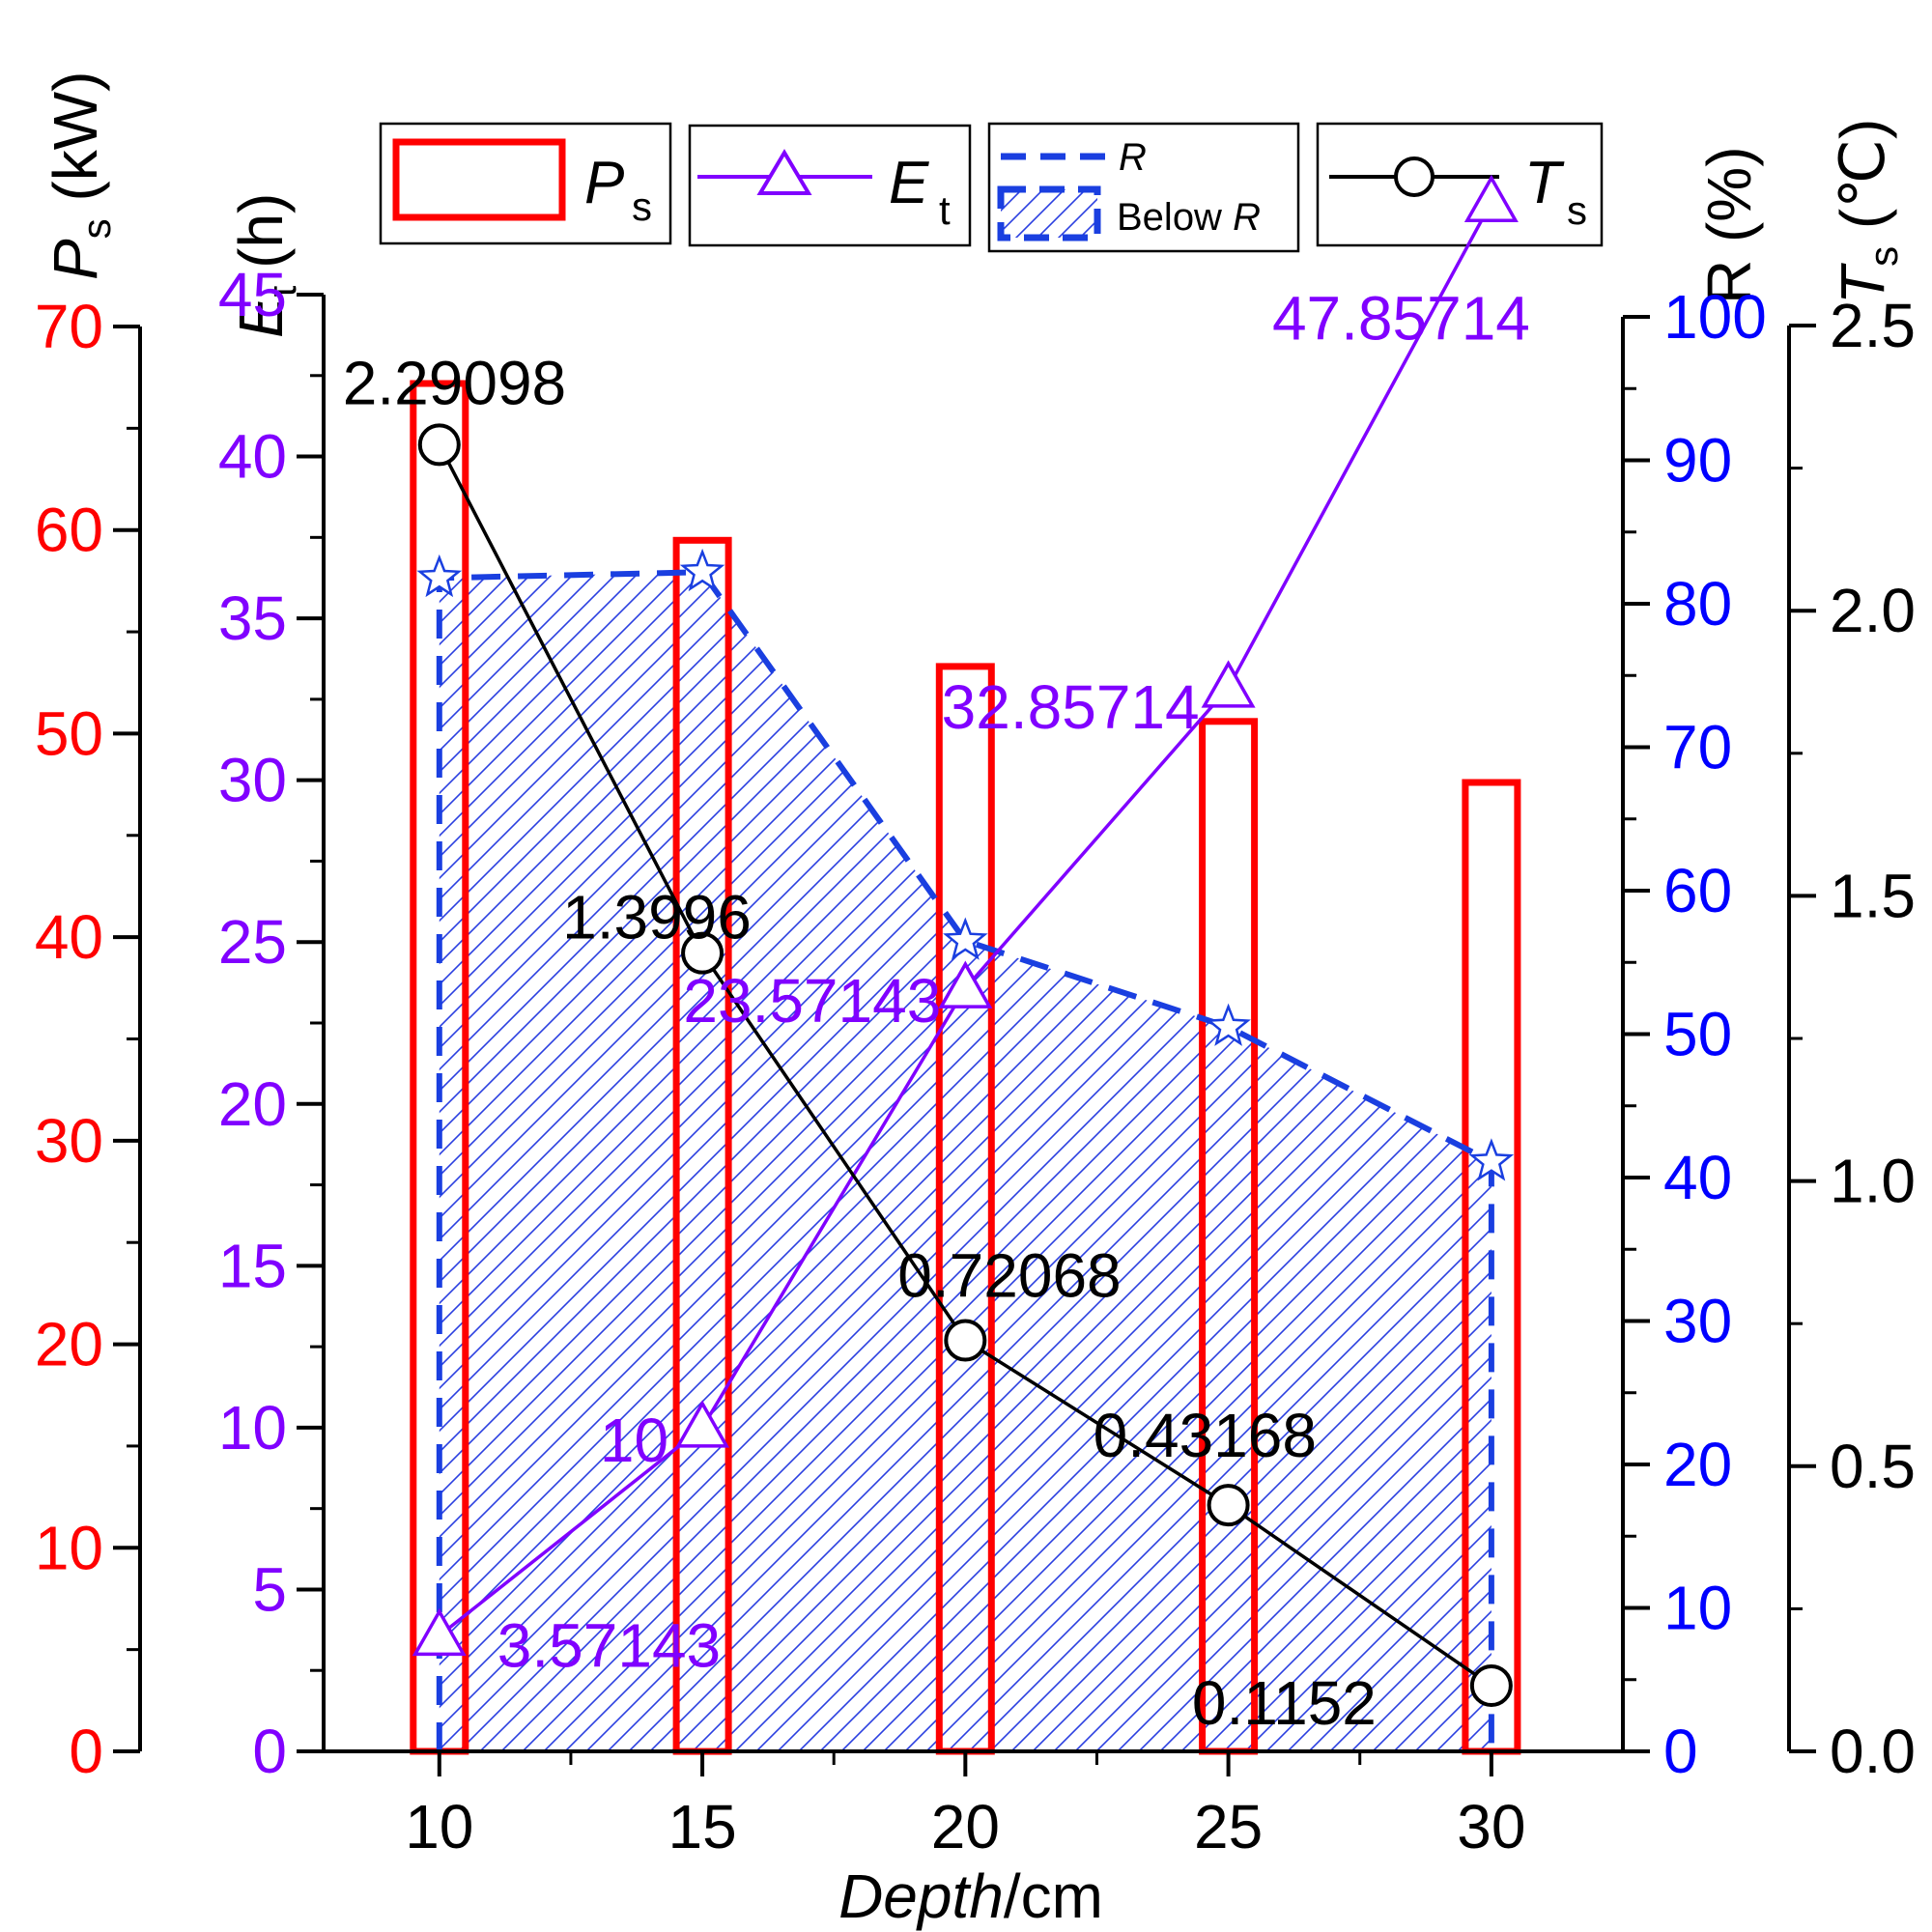 The width and height of the screenshot is (1932, 1932). I want to click on r-axis-tick-label: 20, so click(1697, 1464).